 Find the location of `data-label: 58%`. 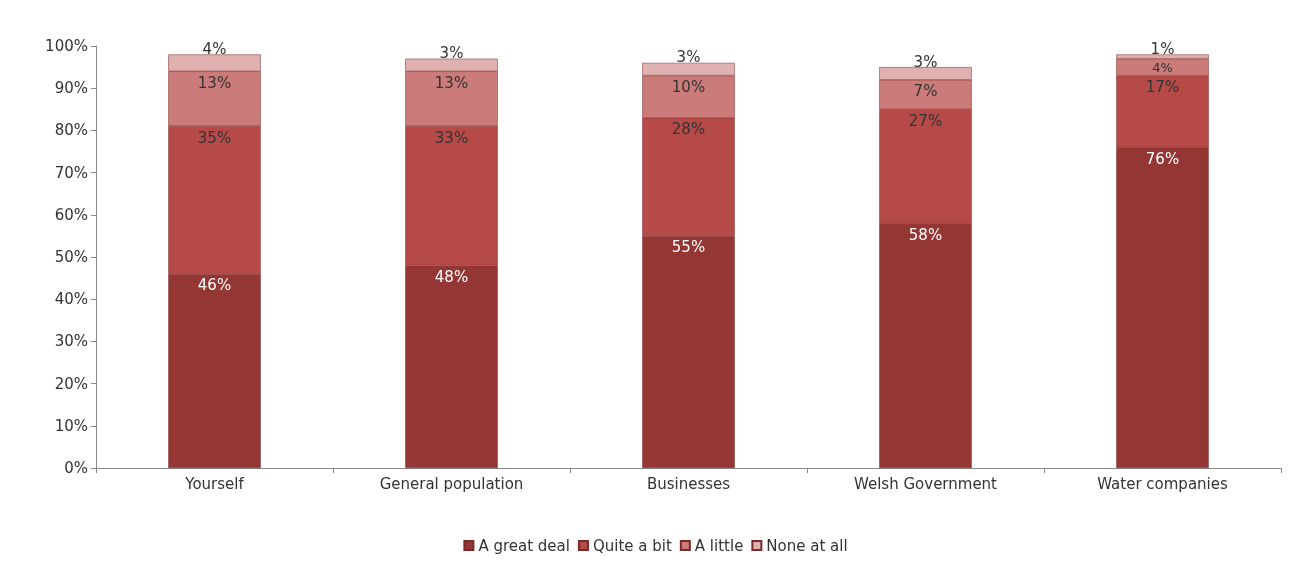

data-label: 58% is located at coordinates (925, 234).